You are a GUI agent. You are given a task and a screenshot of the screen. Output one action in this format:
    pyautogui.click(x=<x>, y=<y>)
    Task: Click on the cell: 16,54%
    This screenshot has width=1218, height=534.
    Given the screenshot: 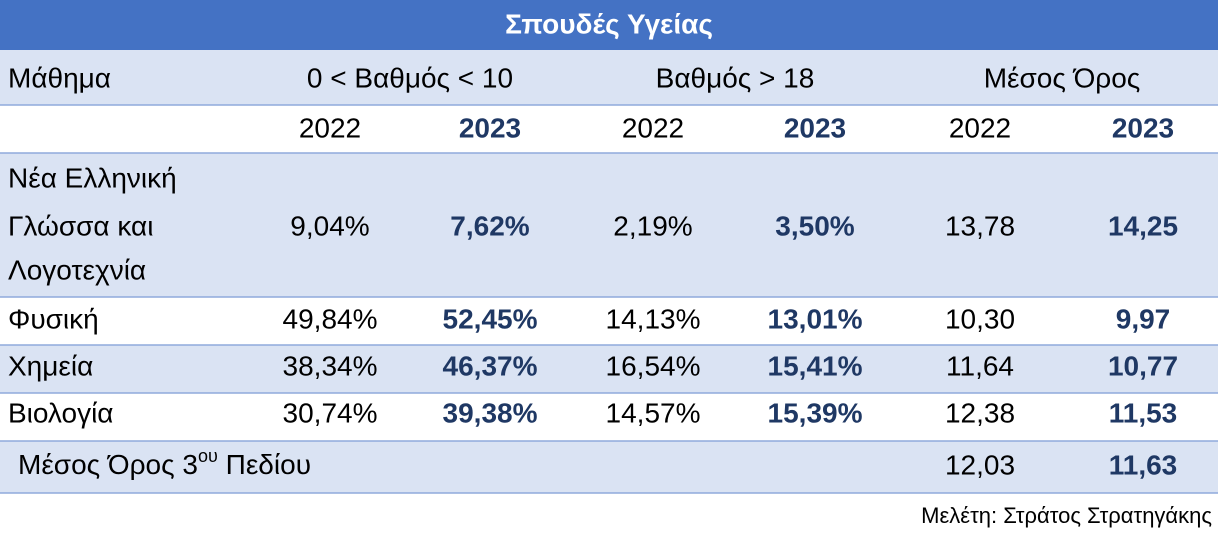 What is the action you would take?
    pyautogui.click(x=653, y=365)
    